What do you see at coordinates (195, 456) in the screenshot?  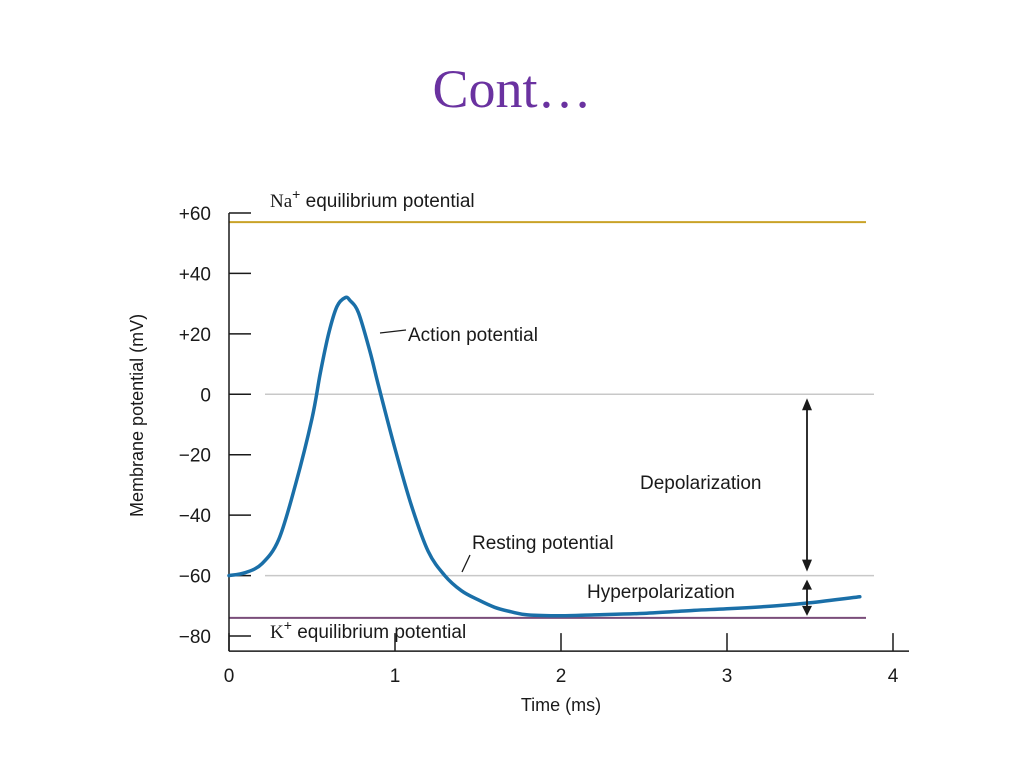 I see `y-tick-label: −20` at bounding box center [195, 456].